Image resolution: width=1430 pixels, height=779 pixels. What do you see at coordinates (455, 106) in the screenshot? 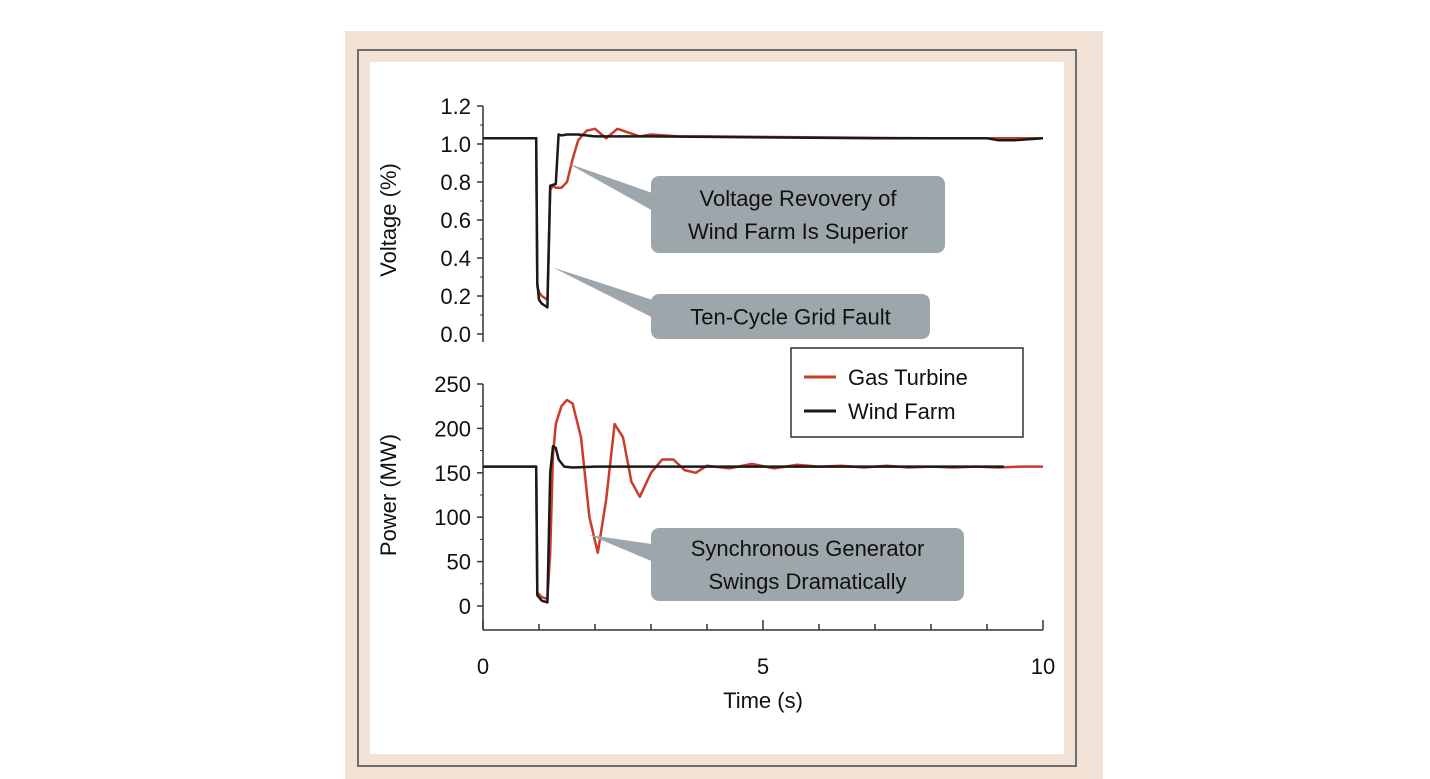
I see `voltage-y-tick-label: 1.2` at bounding box center [455, 106].